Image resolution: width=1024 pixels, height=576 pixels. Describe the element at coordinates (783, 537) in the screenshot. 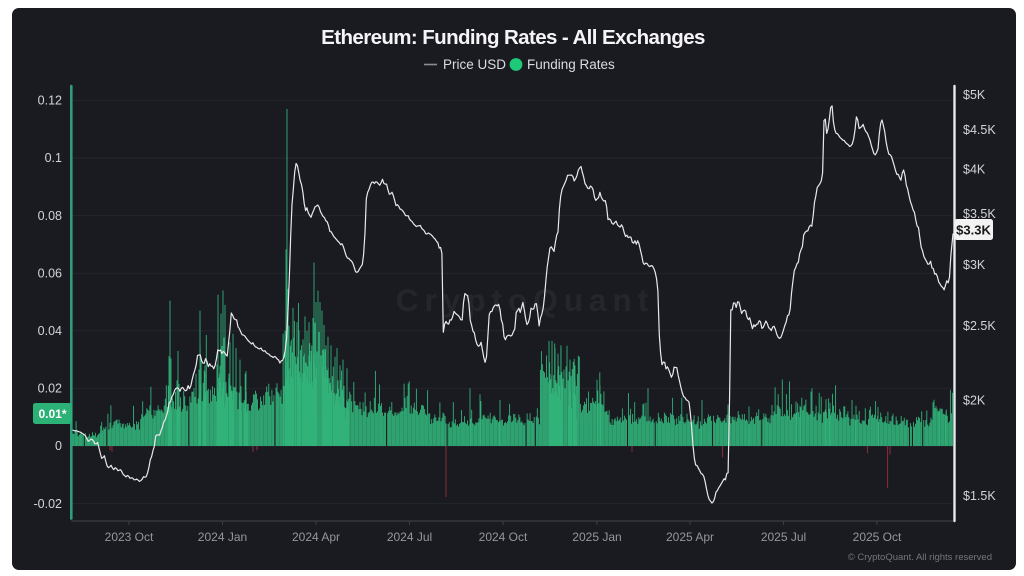

I see `svg-text: 2025 Jul` at that location.